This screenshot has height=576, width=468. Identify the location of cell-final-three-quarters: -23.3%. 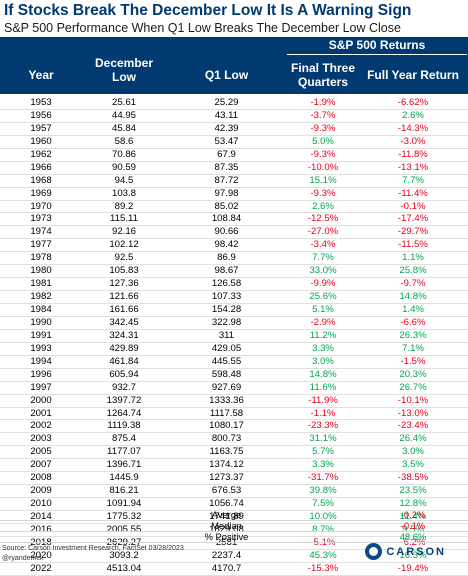
(323, 426).